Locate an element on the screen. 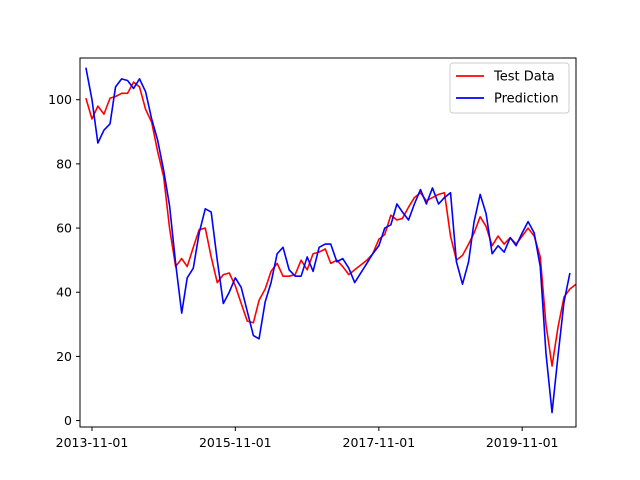  x-tick-label: 2013-11-01 is located at coordinates (92, 442).